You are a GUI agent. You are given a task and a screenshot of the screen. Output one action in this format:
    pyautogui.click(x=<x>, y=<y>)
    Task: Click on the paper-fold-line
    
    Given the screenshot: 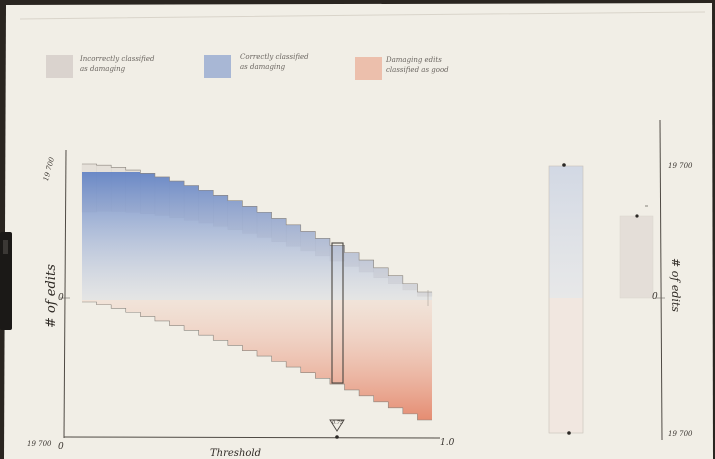 What is the action you would take?
    pyautogui.click(x=362, y=15)
    